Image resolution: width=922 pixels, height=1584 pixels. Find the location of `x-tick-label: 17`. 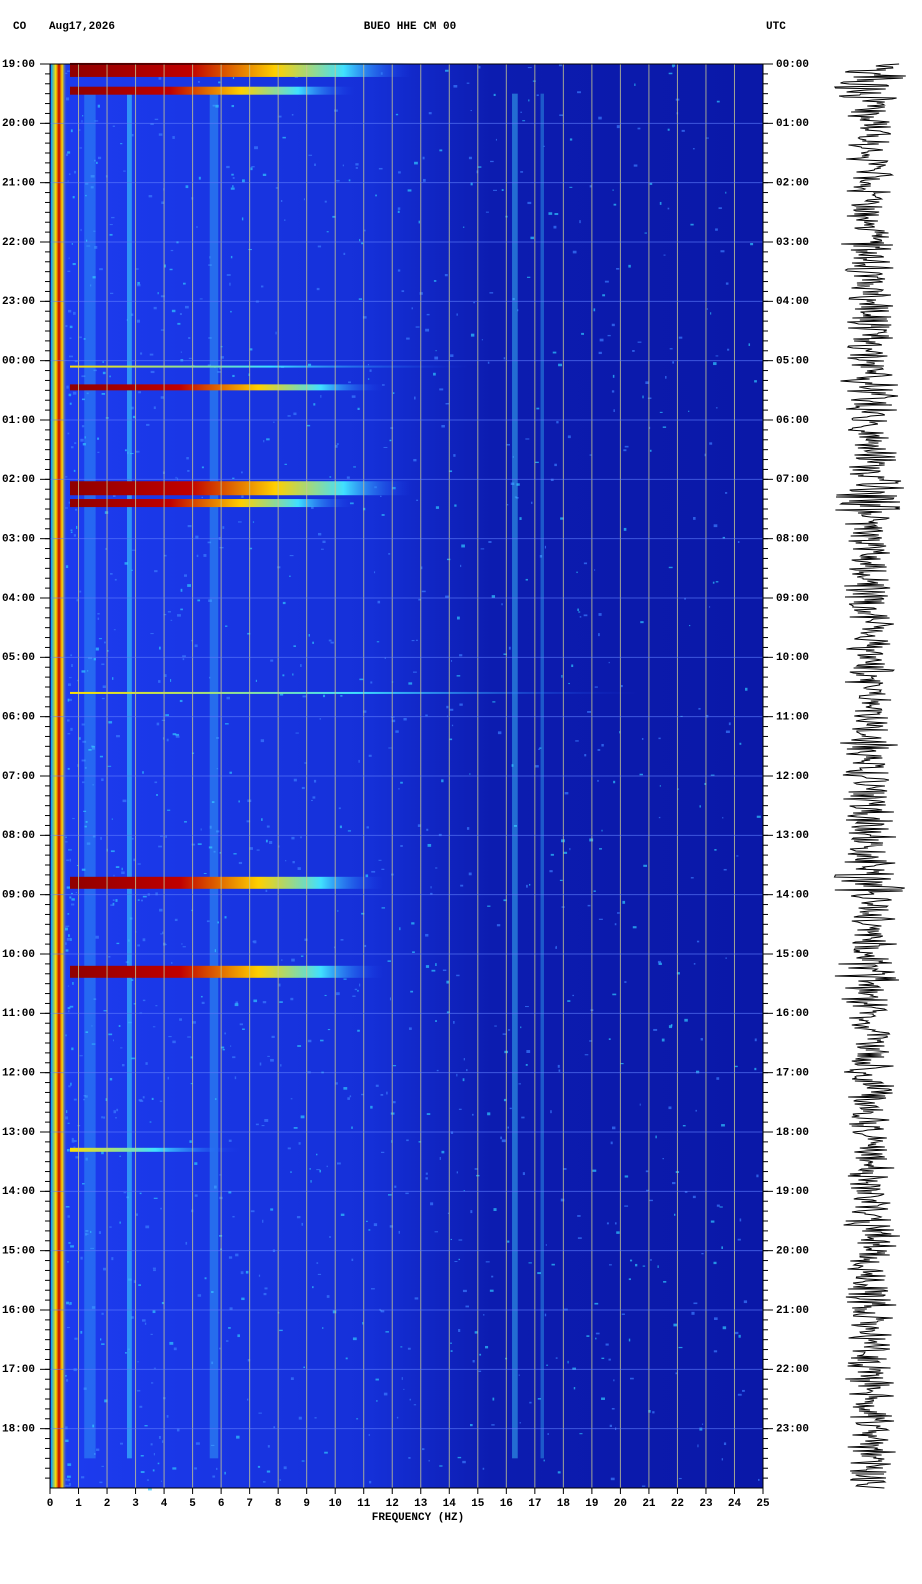

x-tick-label: 17 is located at coordinates (534, 1504).